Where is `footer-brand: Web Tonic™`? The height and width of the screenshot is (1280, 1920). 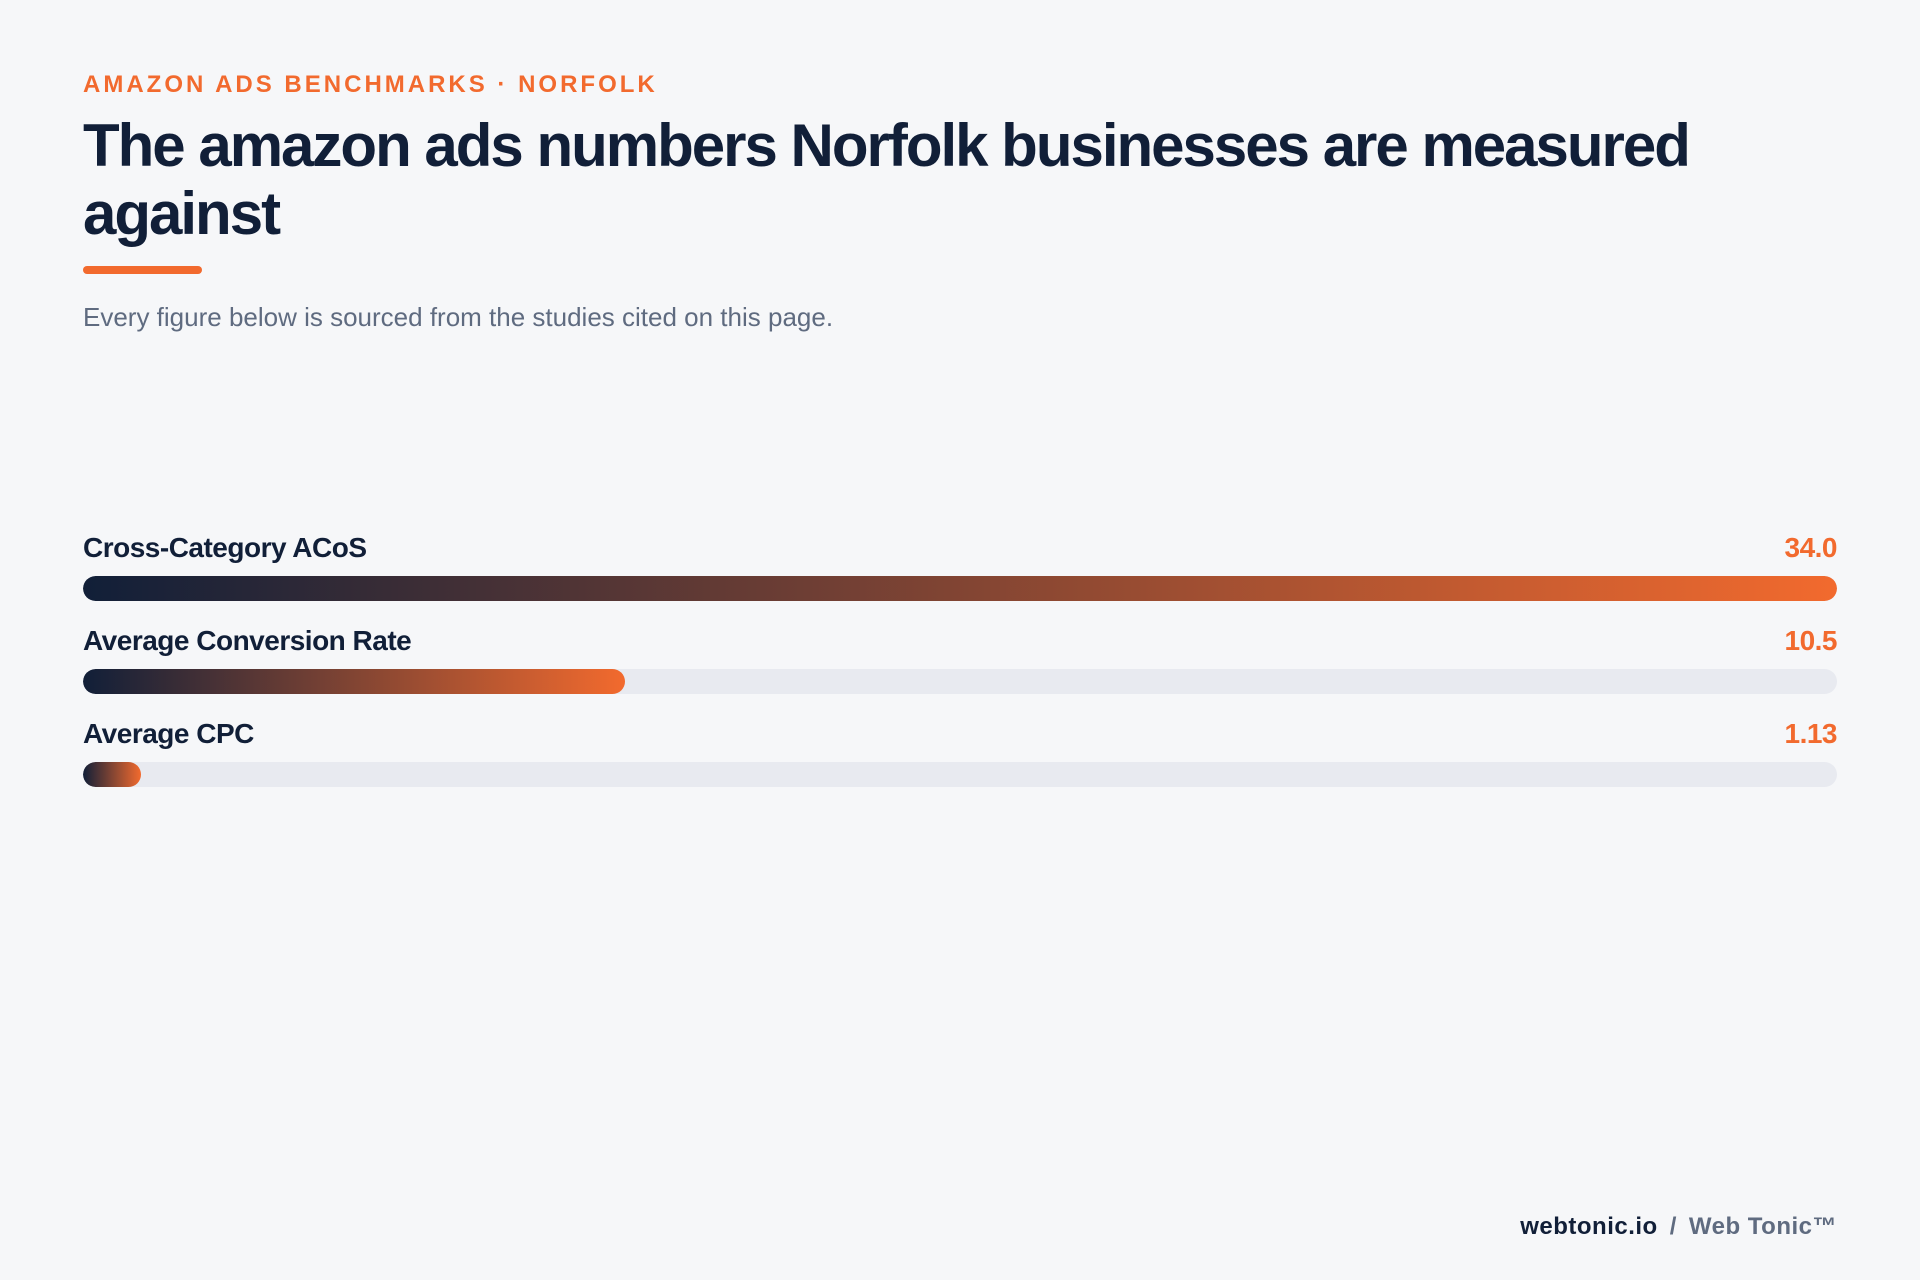 footer-brand: Web Tonic™ is located at coordinates (1762, 1226).